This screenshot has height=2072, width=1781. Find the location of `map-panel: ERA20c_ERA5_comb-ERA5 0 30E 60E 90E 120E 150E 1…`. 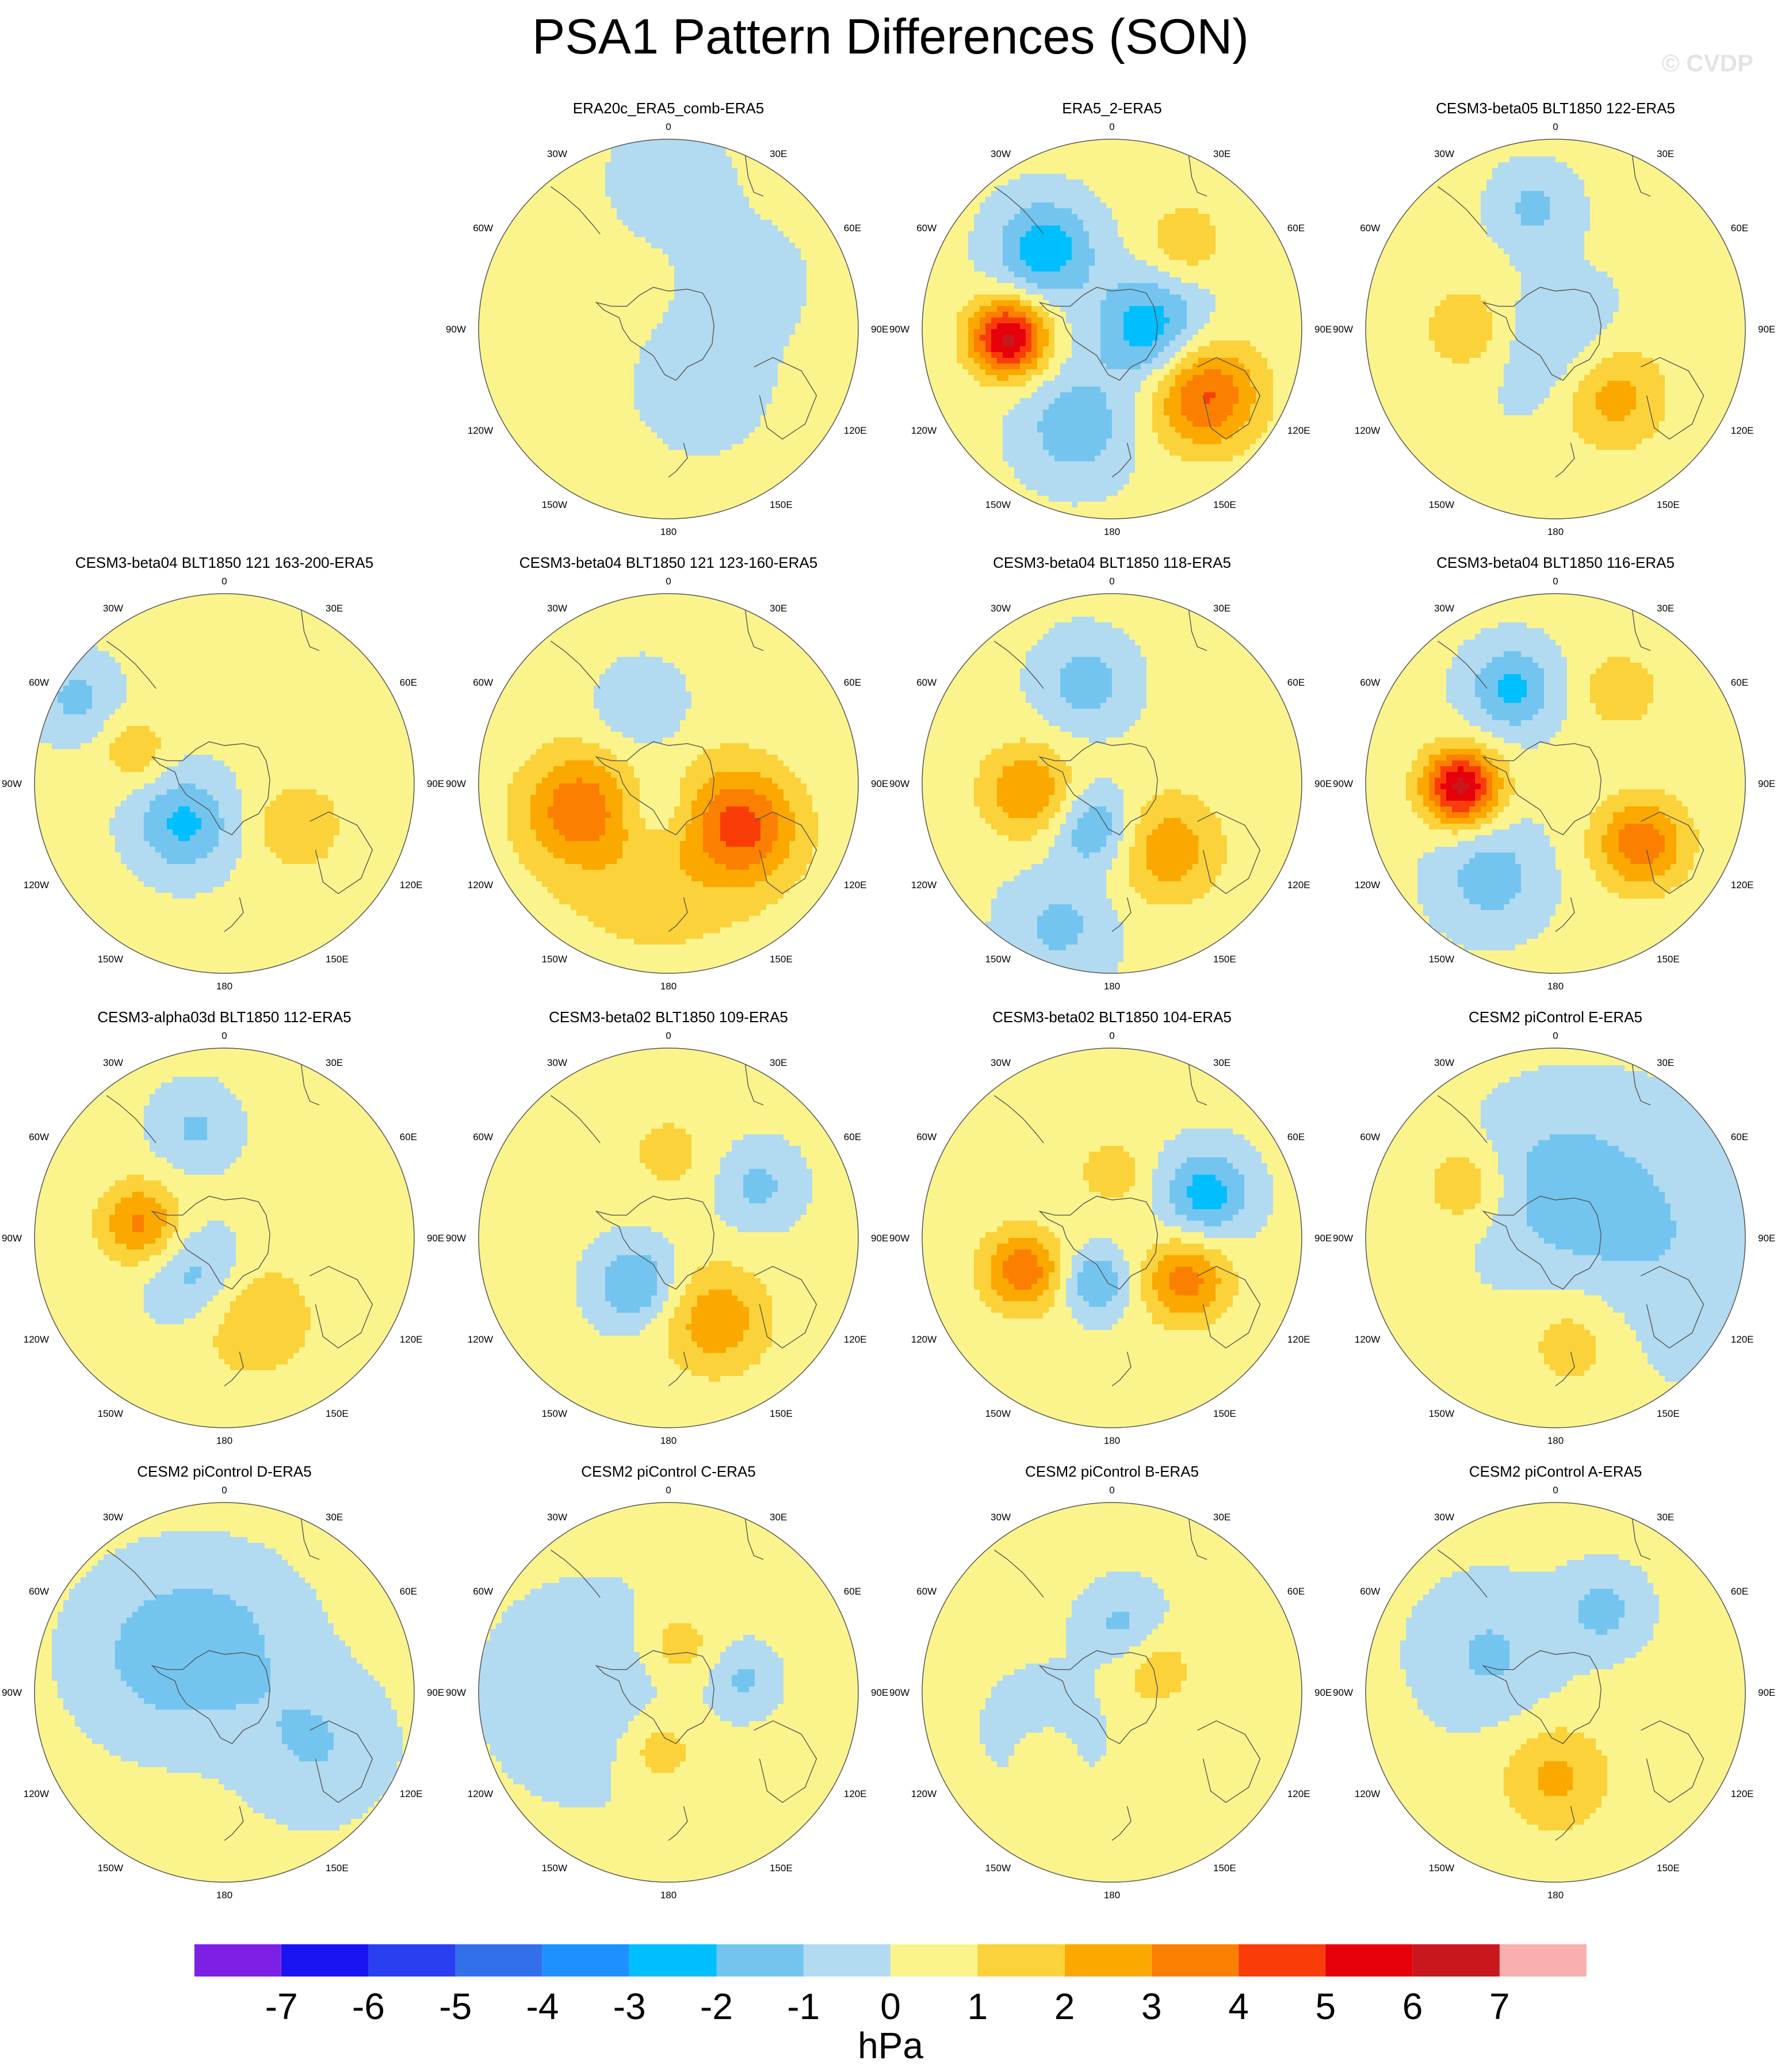

map-panel: ERA20c_ERA5_comb-ERA5 0 30E 60E 90E 120E 150E 1… is located at coordinates (669, 317).